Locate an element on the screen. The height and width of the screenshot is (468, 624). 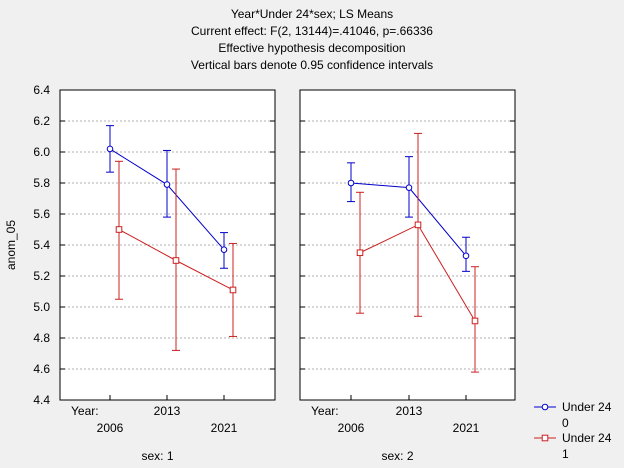
y-tick-label: 4.6 is located at coordinates (41, 369).